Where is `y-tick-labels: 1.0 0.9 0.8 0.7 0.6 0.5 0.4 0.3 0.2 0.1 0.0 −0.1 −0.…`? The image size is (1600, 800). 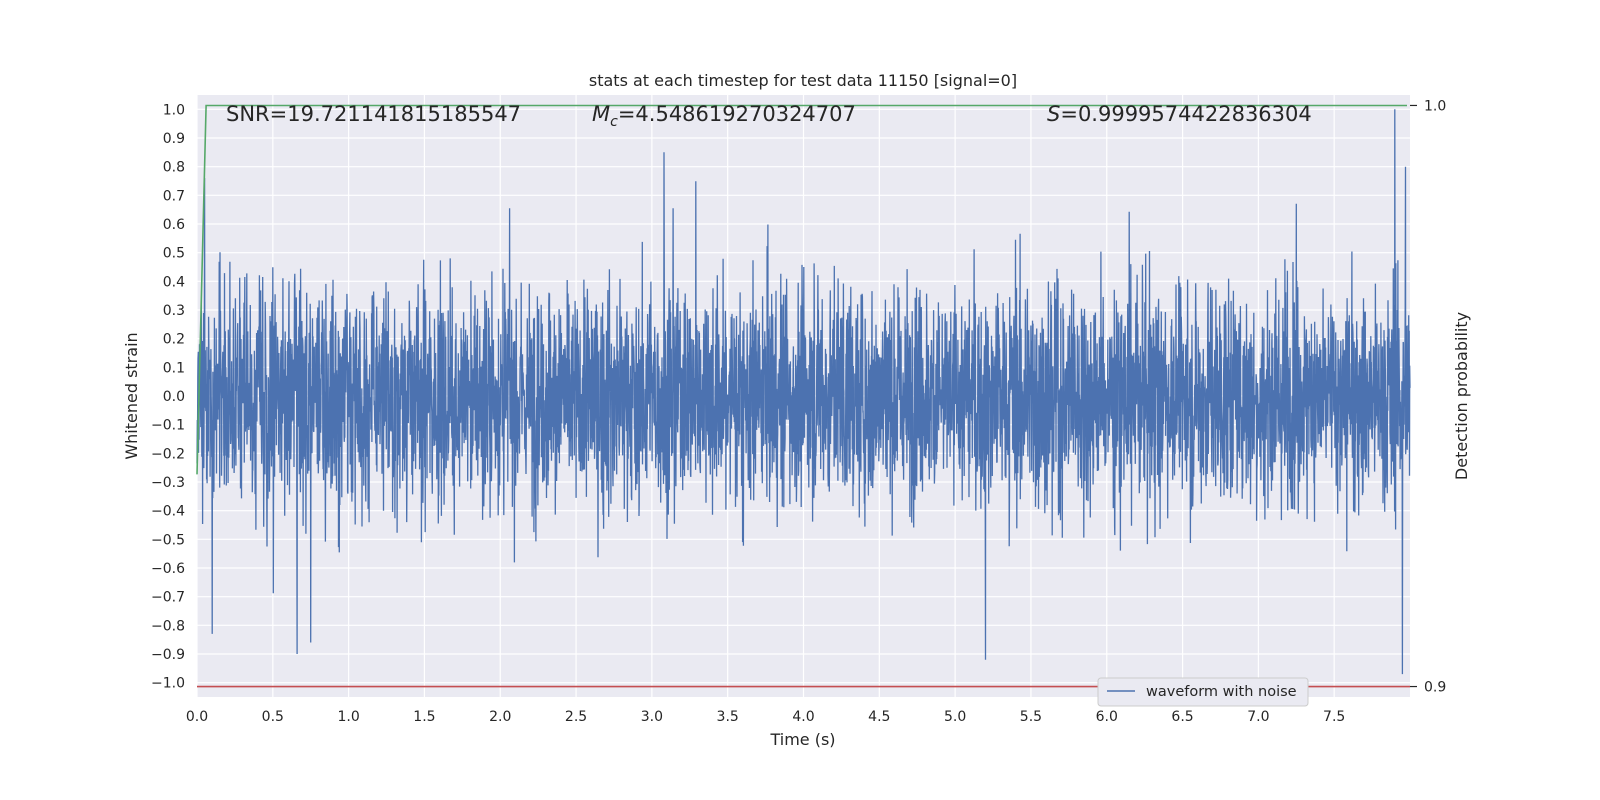 y-tick-labels: 1.0 0.9 0.8 0.7 0.6 0.5 0.4 0.3 0.2 0.1 0.0 −0.1 −0.… is located at coordinates (168, 396).